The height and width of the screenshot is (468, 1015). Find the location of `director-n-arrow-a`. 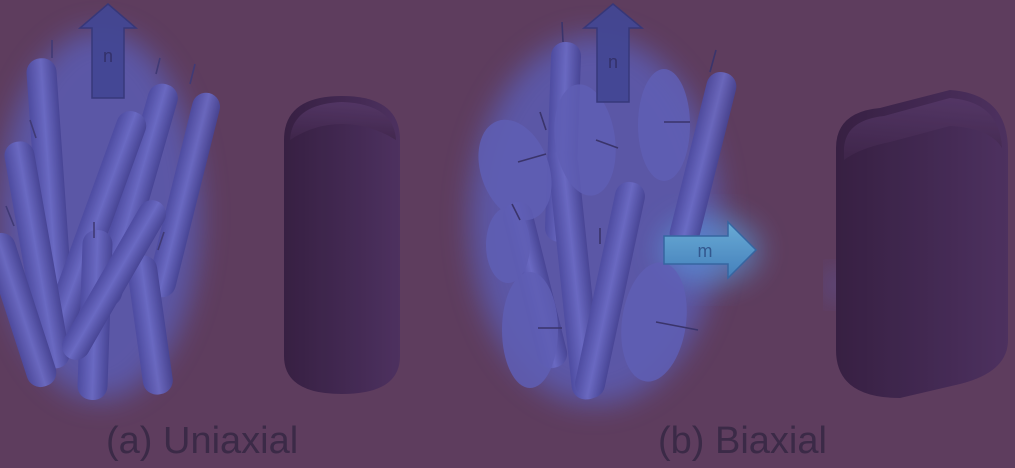

director-n-arrow-a is located at coordinates (108, 51).